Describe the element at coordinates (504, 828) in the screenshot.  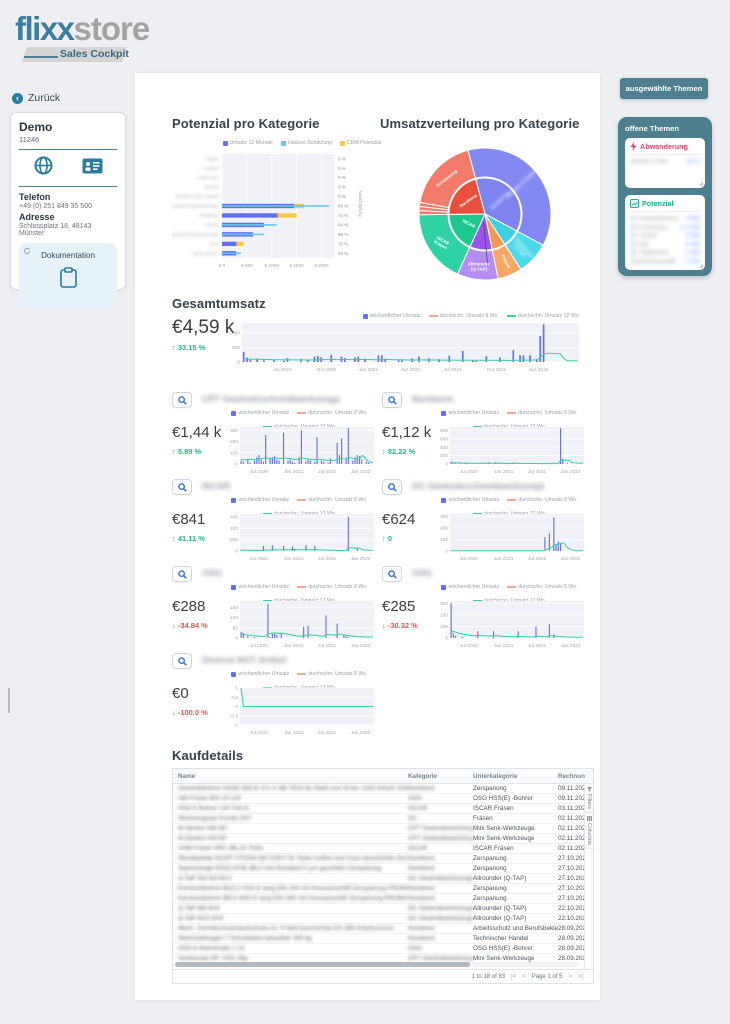
I see `cell-unterkategorie: Mini Senk-Werkzeuge` at that location.